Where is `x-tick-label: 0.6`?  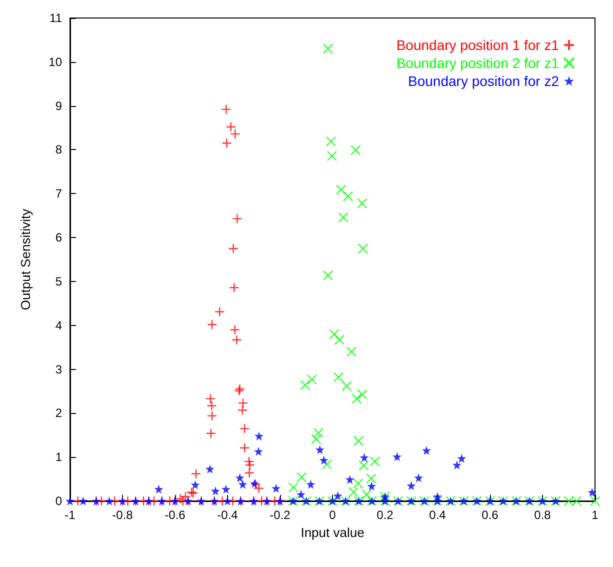 x-tick-label: 0.6 is located at coordinates (490, 515).